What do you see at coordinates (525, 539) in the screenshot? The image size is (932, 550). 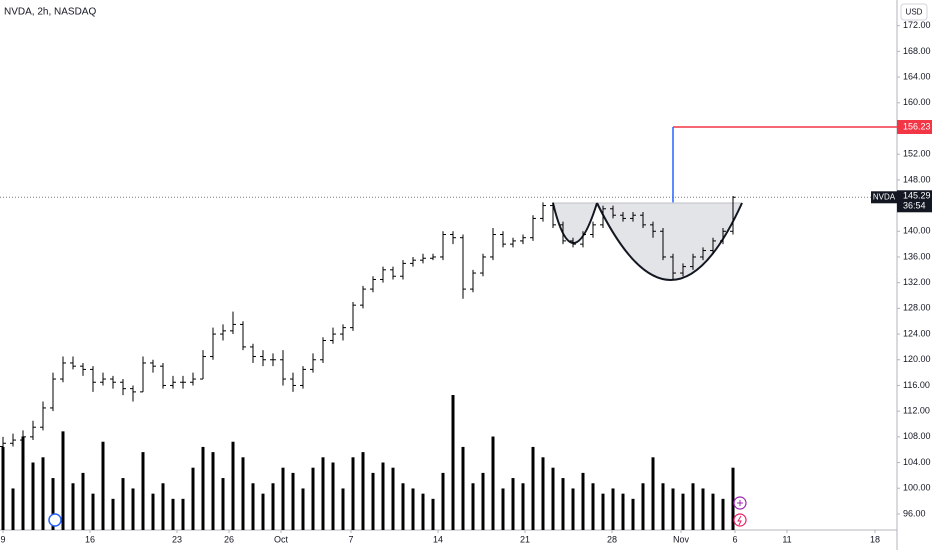 I see `x-tick-label: 21` at bounding box center [525, 539].